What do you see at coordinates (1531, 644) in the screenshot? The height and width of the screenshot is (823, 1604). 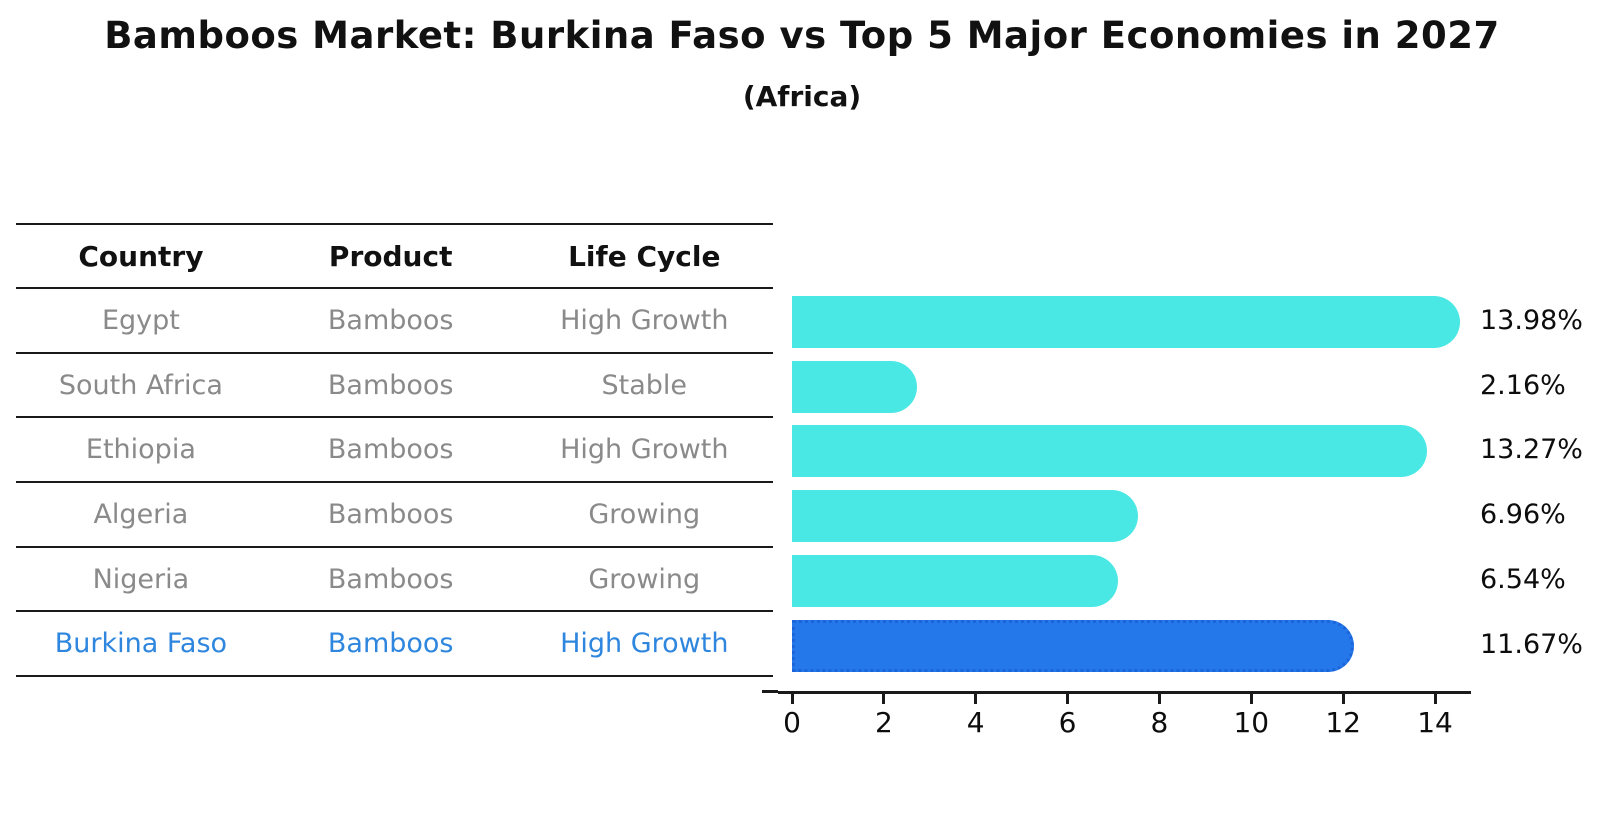 I see `value-label-burkina-faso: 11.67%` at bounding box center [1531, 644].